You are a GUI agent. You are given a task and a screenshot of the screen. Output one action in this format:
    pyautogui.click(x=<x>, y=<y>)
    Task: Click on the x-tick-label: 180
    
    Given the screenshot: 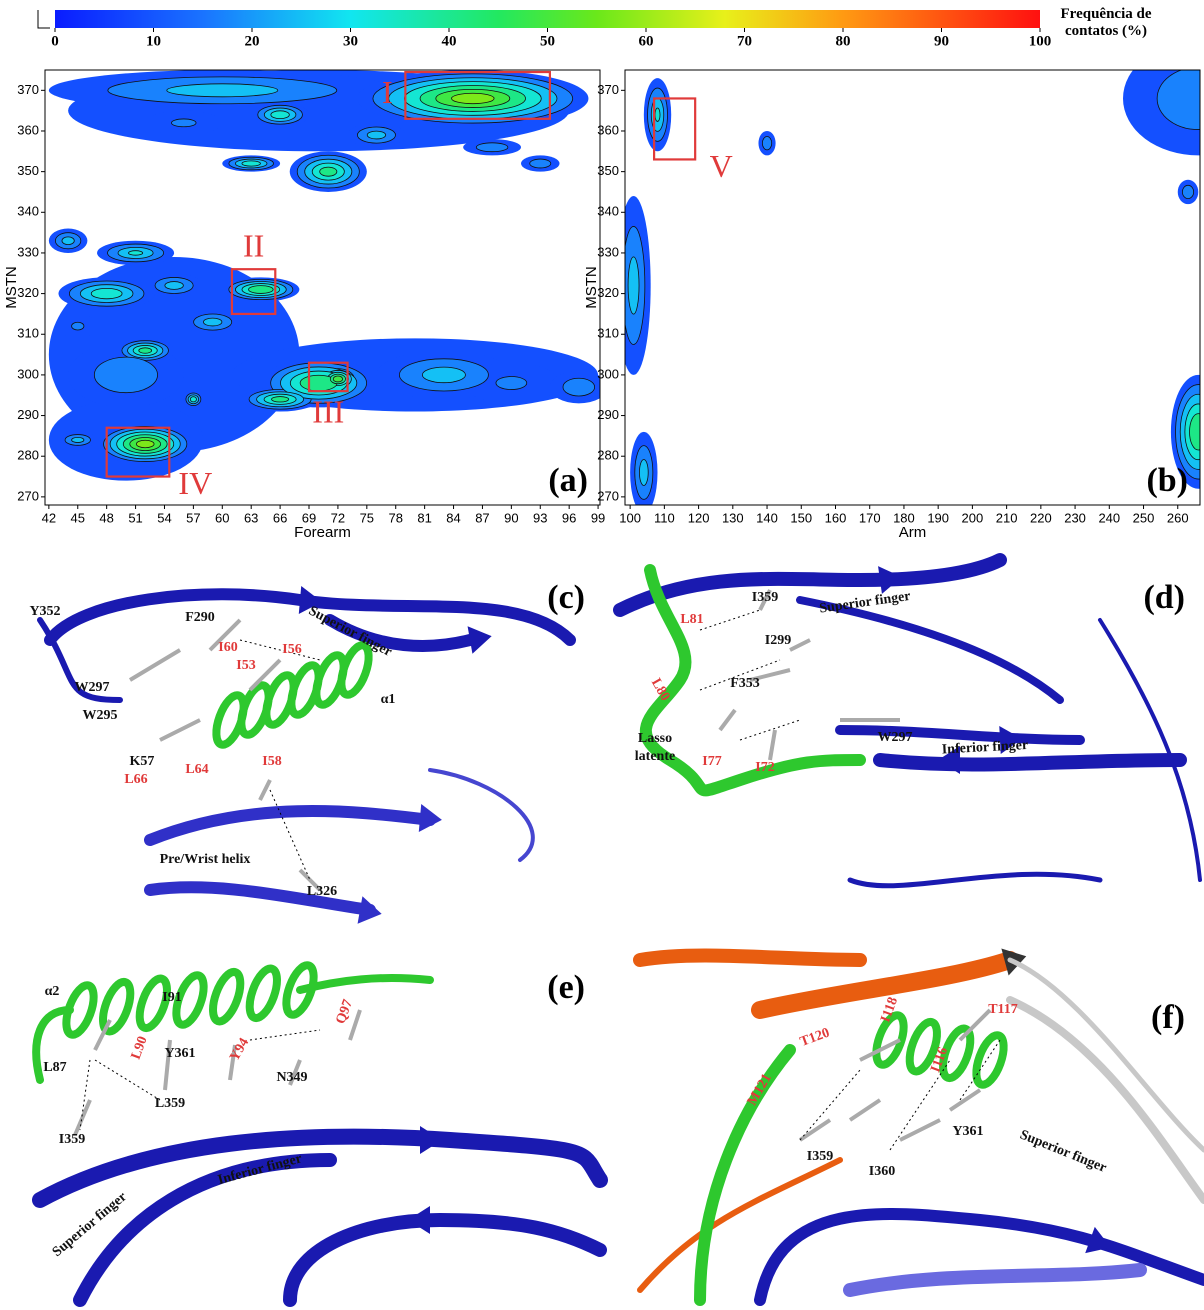 What is the action you would take?
    pyautogui.click(x=904, y=517)
    